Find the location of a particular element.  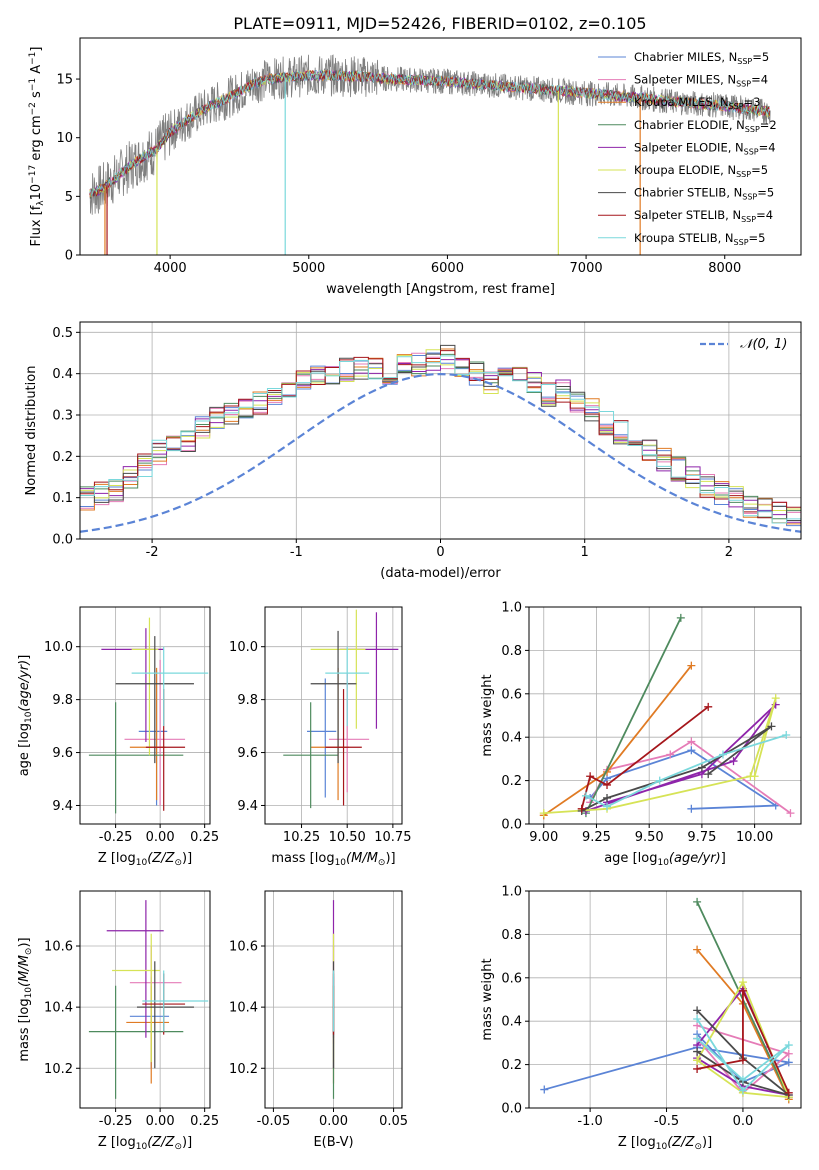

x-tick-label: -1 is located at coordinates (296, 552).